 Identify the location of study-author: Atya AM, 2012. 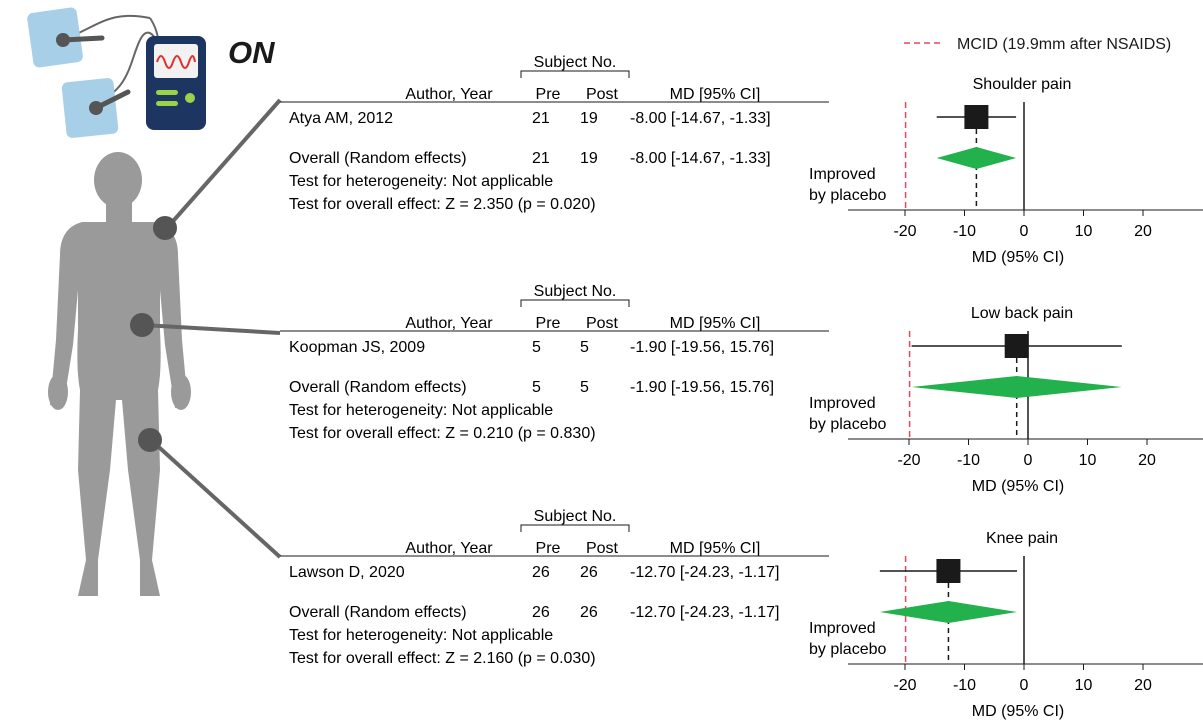
(341, 118).